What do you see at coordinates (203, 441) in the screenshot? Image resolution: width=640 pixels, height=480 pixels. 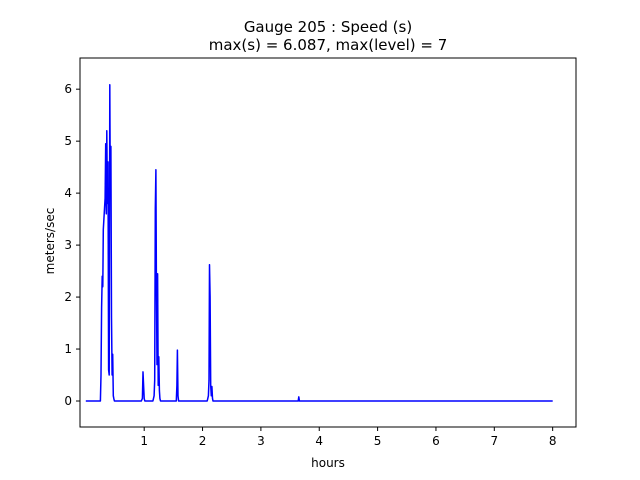 I see `x-tick-label: 2` at bounding box center [203, 441].